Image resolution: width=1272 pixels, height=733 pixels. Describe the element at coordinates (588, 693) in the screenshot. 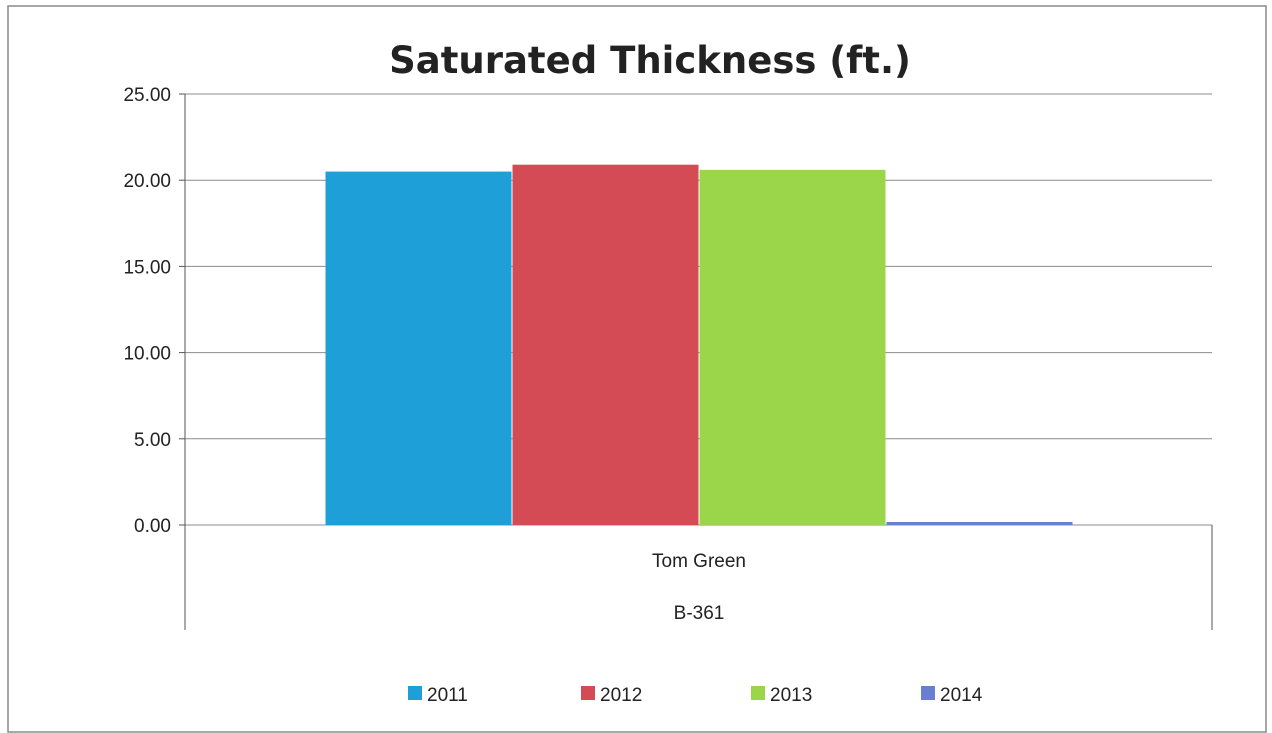

I see `legend-swatch-2012` at that location.